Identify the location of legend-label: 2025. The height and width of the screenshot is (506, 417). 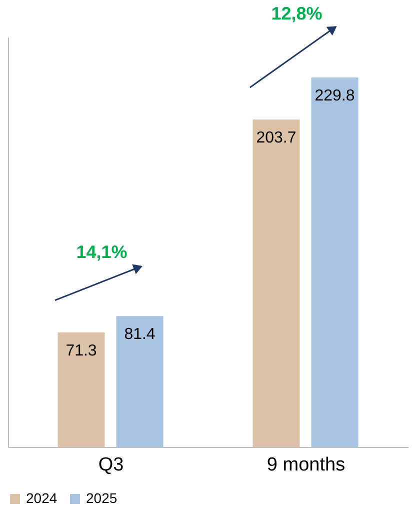
(102, 498).